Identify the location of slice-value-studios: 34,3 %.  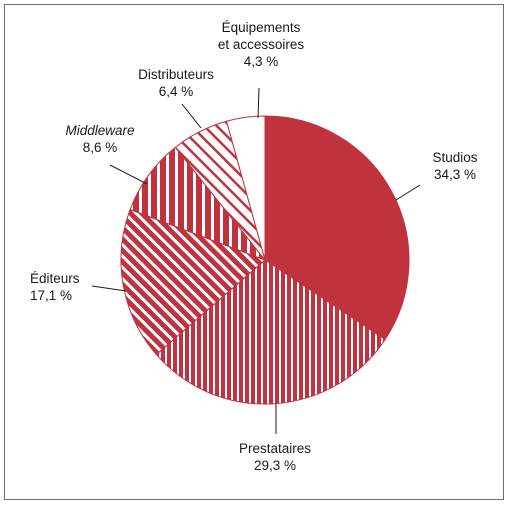
(455, 174).